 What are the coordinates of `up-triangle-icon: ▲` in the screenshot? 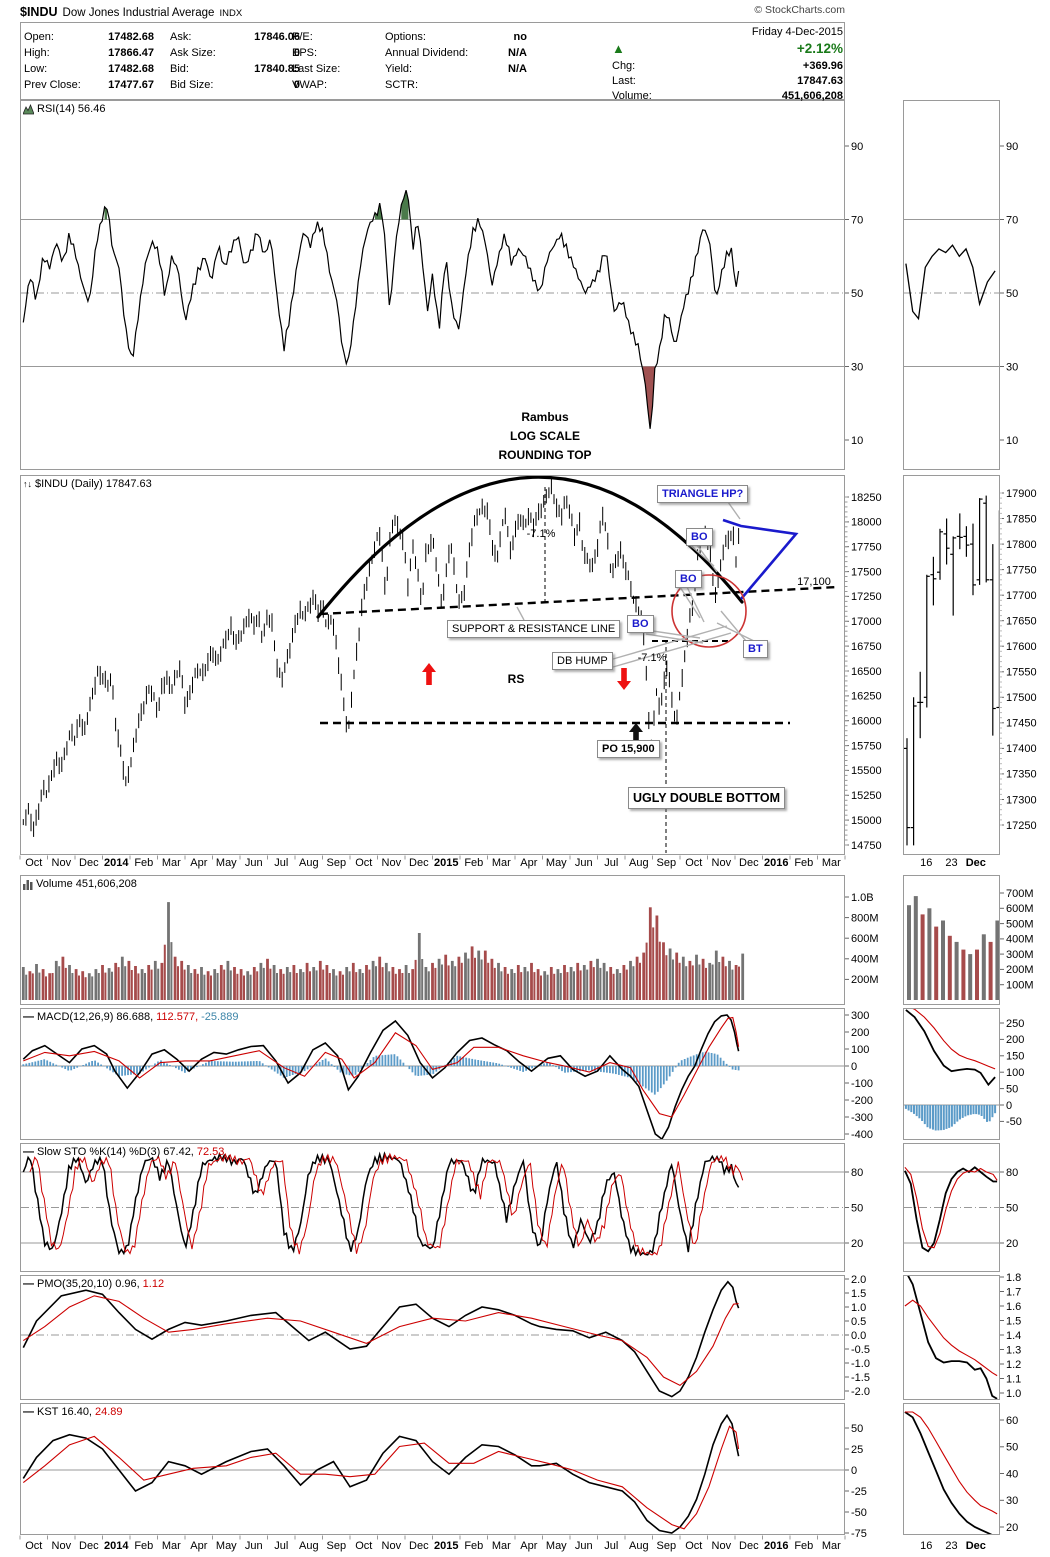 It's located at (618, 48).